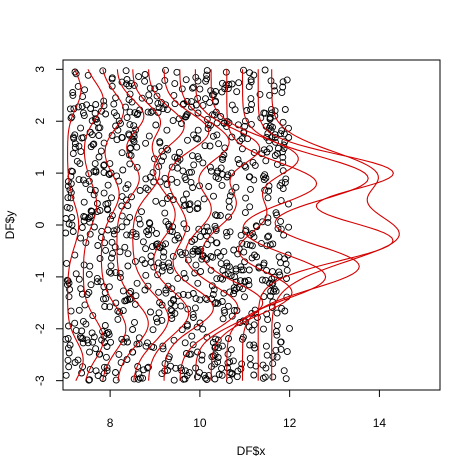 The width and height of the screenshot is (474, 474). I want to click on y-tick-label: -1, so click(40, 276).